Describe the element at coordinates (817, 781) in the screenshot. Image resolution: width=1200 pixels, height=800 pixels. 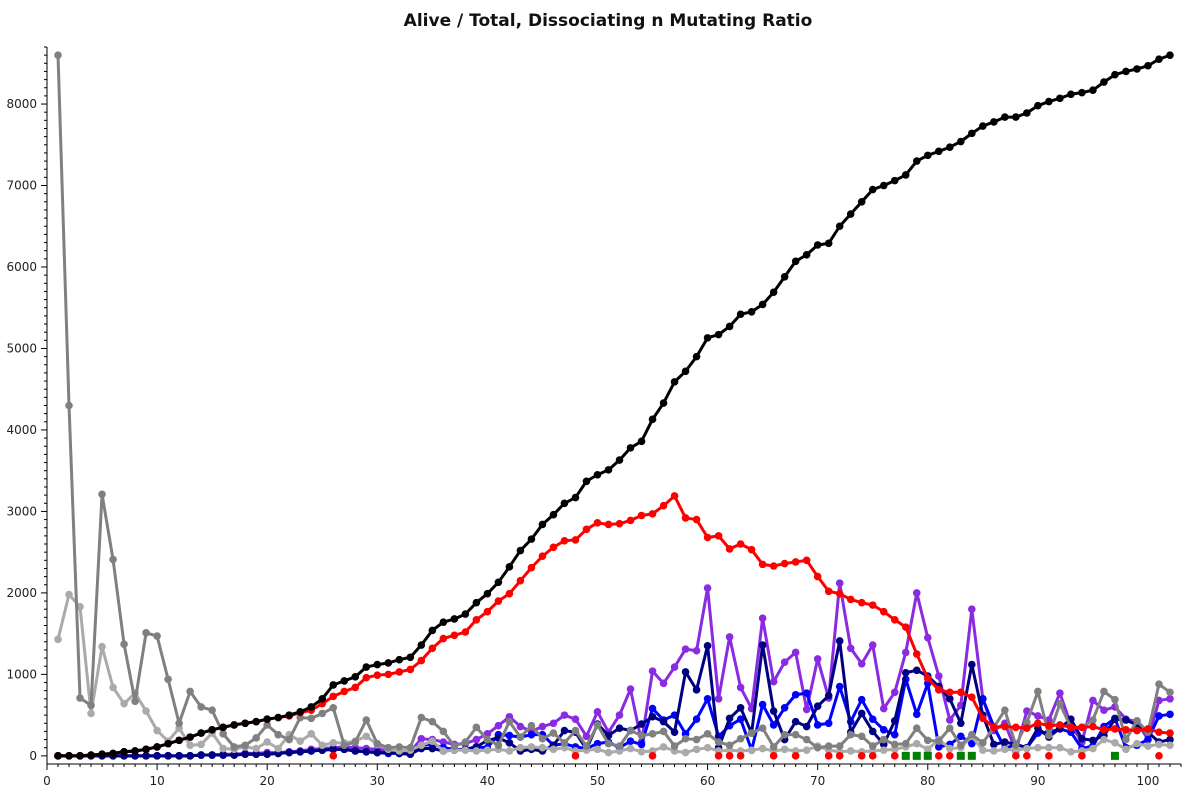
I see `x-tick-label: 70` at that location.